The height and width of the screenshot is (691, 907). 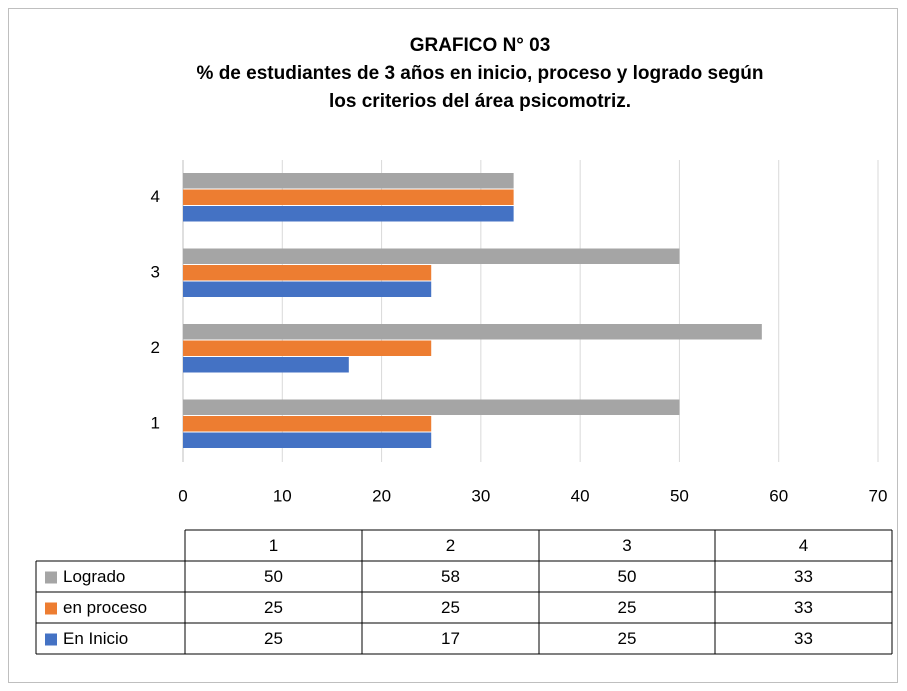 I want to click on legend-label: en proceso, so click(x=105, y=607).